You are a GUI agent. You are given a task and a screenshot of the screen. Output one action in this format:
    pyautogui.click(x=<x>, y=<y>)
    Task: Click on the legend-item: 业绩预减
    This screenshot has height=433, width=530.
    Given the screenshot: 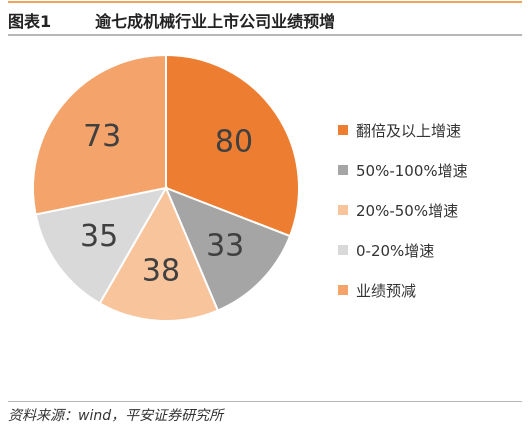 What is the action you would take?
    pyautogui.click(x=403, y=290)
    